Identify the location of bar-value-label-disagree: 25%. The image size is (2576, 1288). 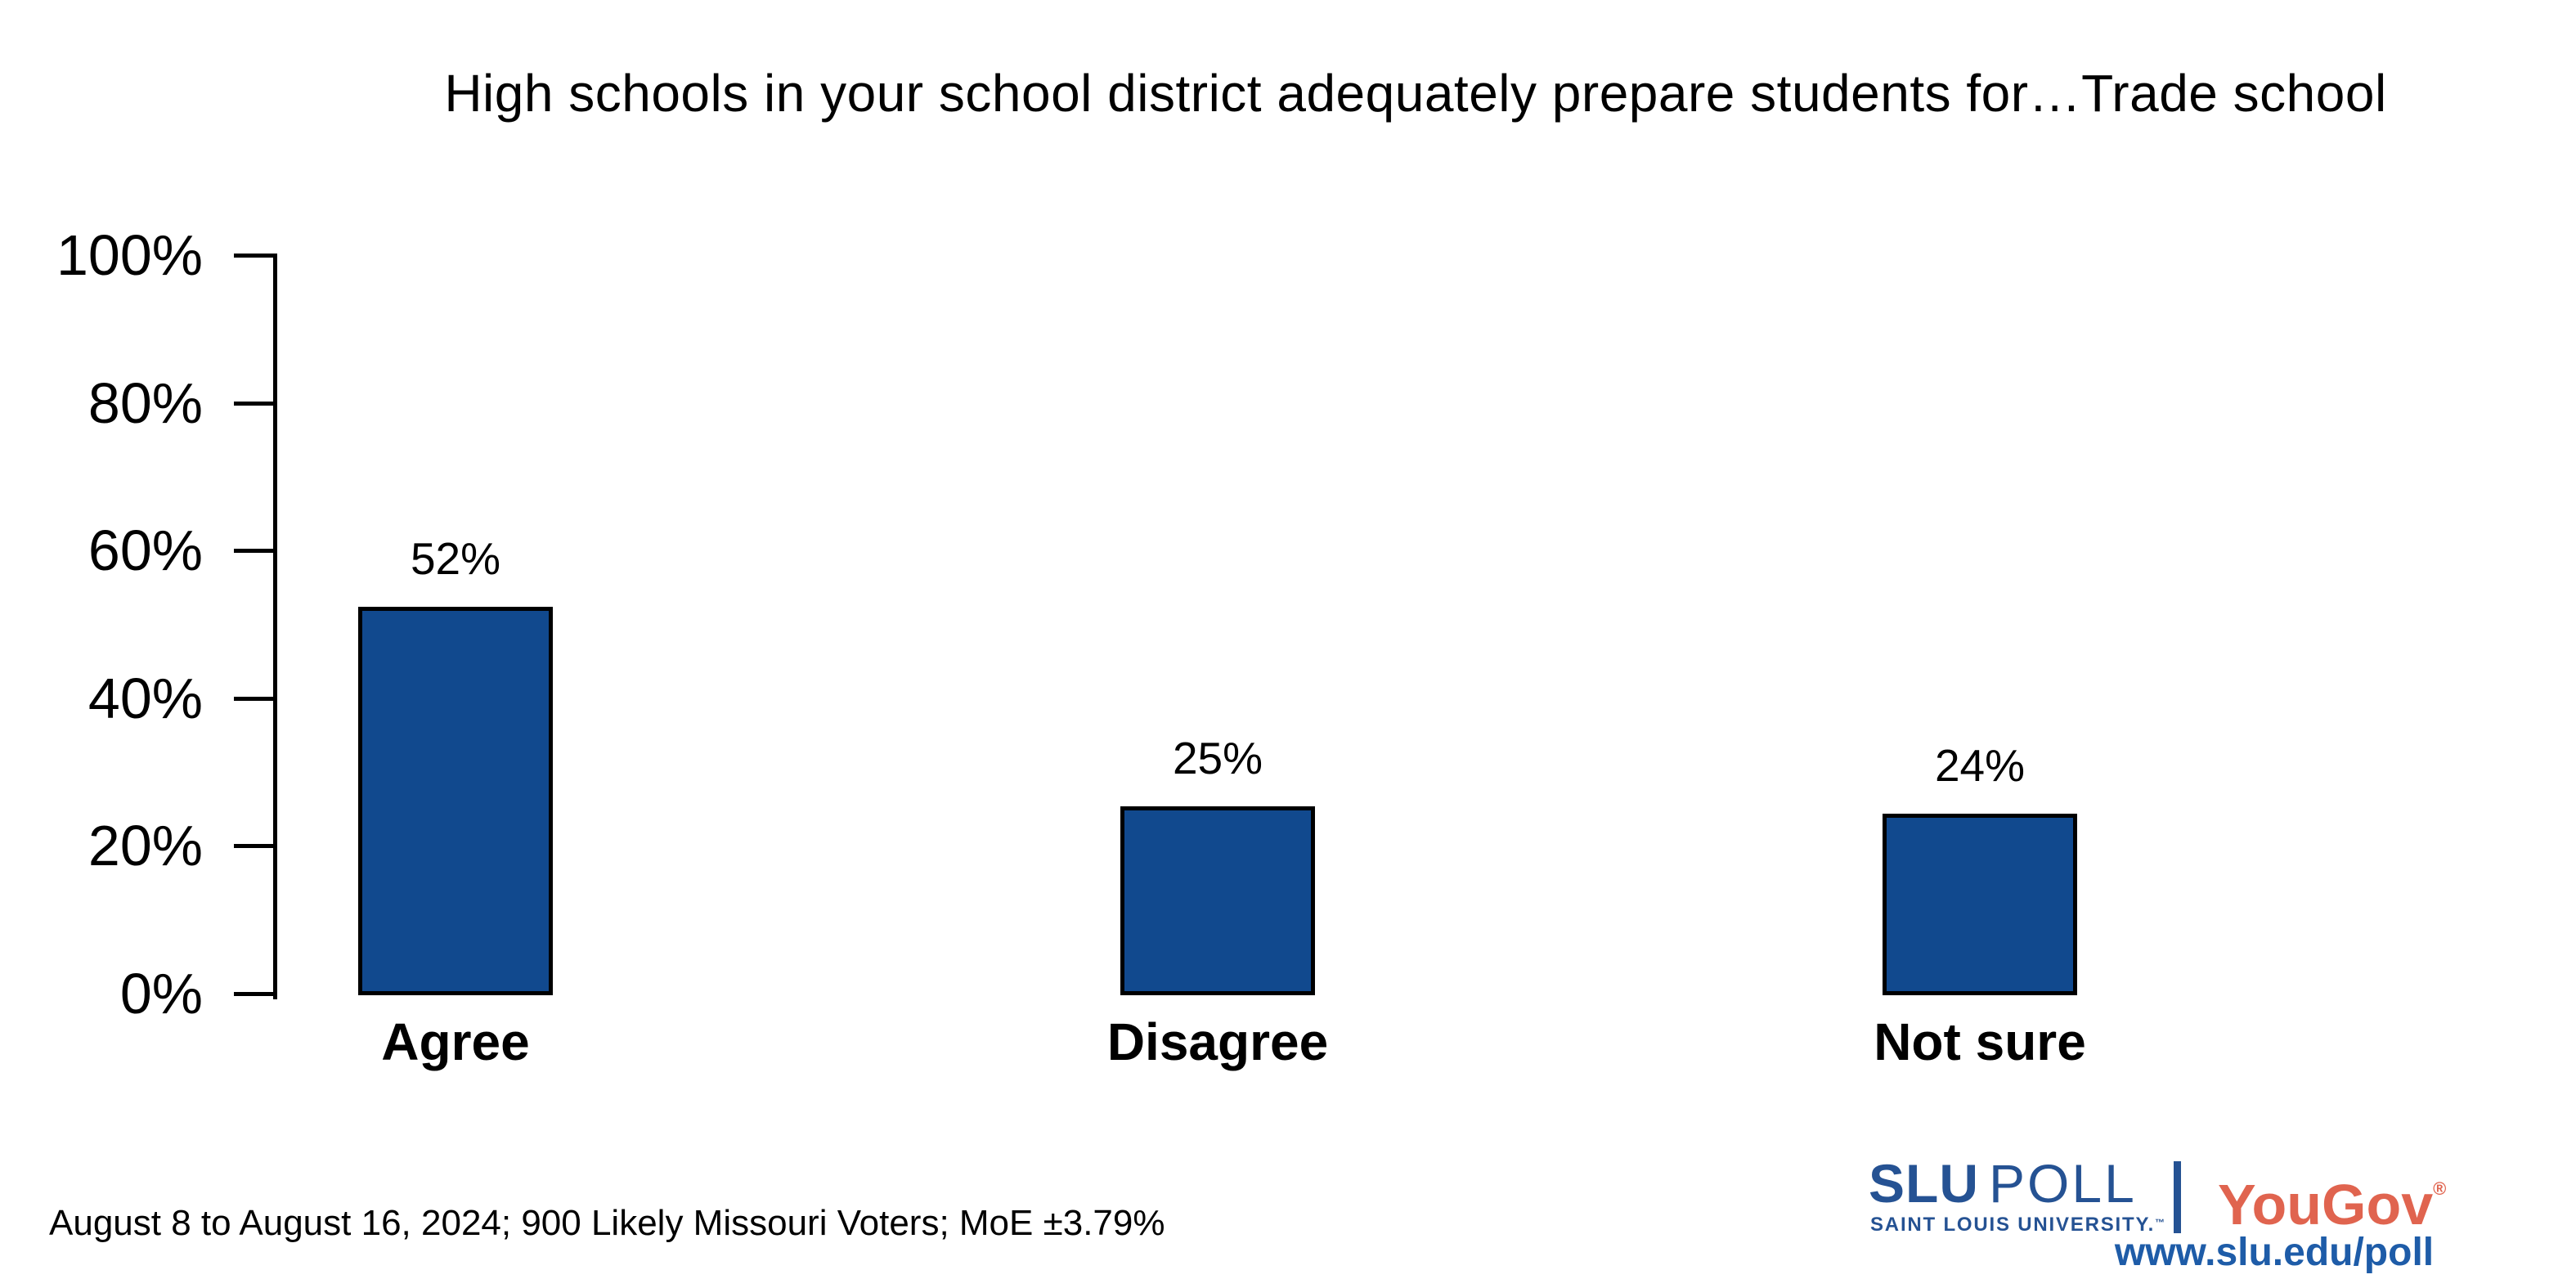
(1217, 758).